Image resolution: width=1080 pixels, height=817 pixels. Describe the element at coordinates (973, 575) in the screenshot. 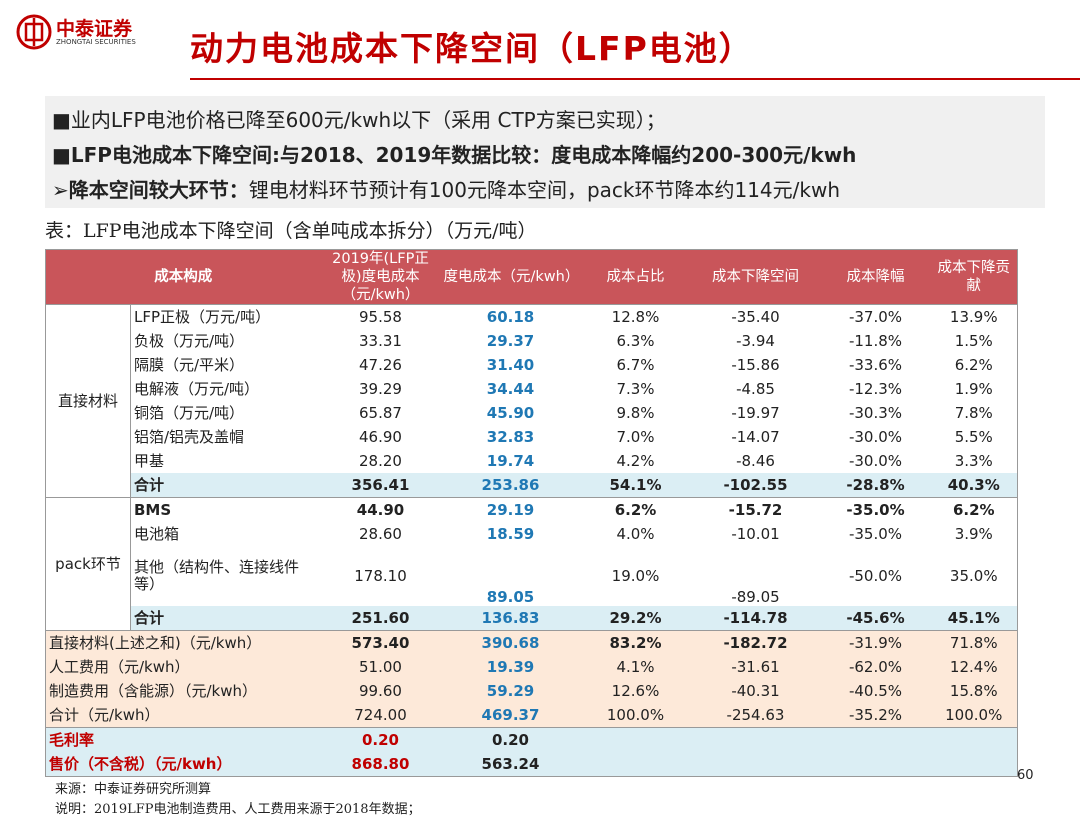

I see `table-cell: 35.0%` at that location.